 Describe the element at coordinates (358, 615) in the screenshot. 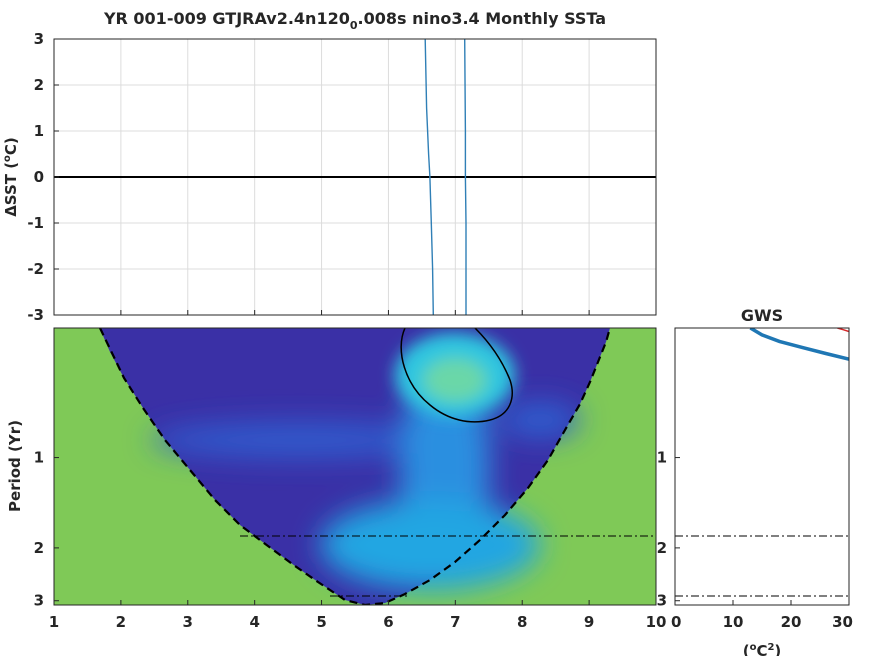

I see `wavelet-x-ticks: 1 2 3 4 5 6 7 8 9 10` at that location.